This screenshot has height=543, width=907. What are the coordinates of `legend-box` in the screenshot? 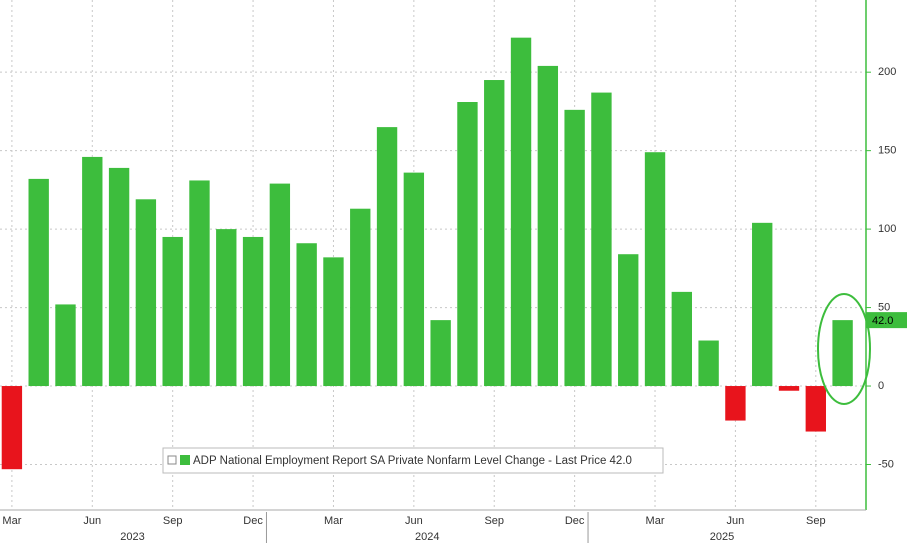 It's located at (413, 460).